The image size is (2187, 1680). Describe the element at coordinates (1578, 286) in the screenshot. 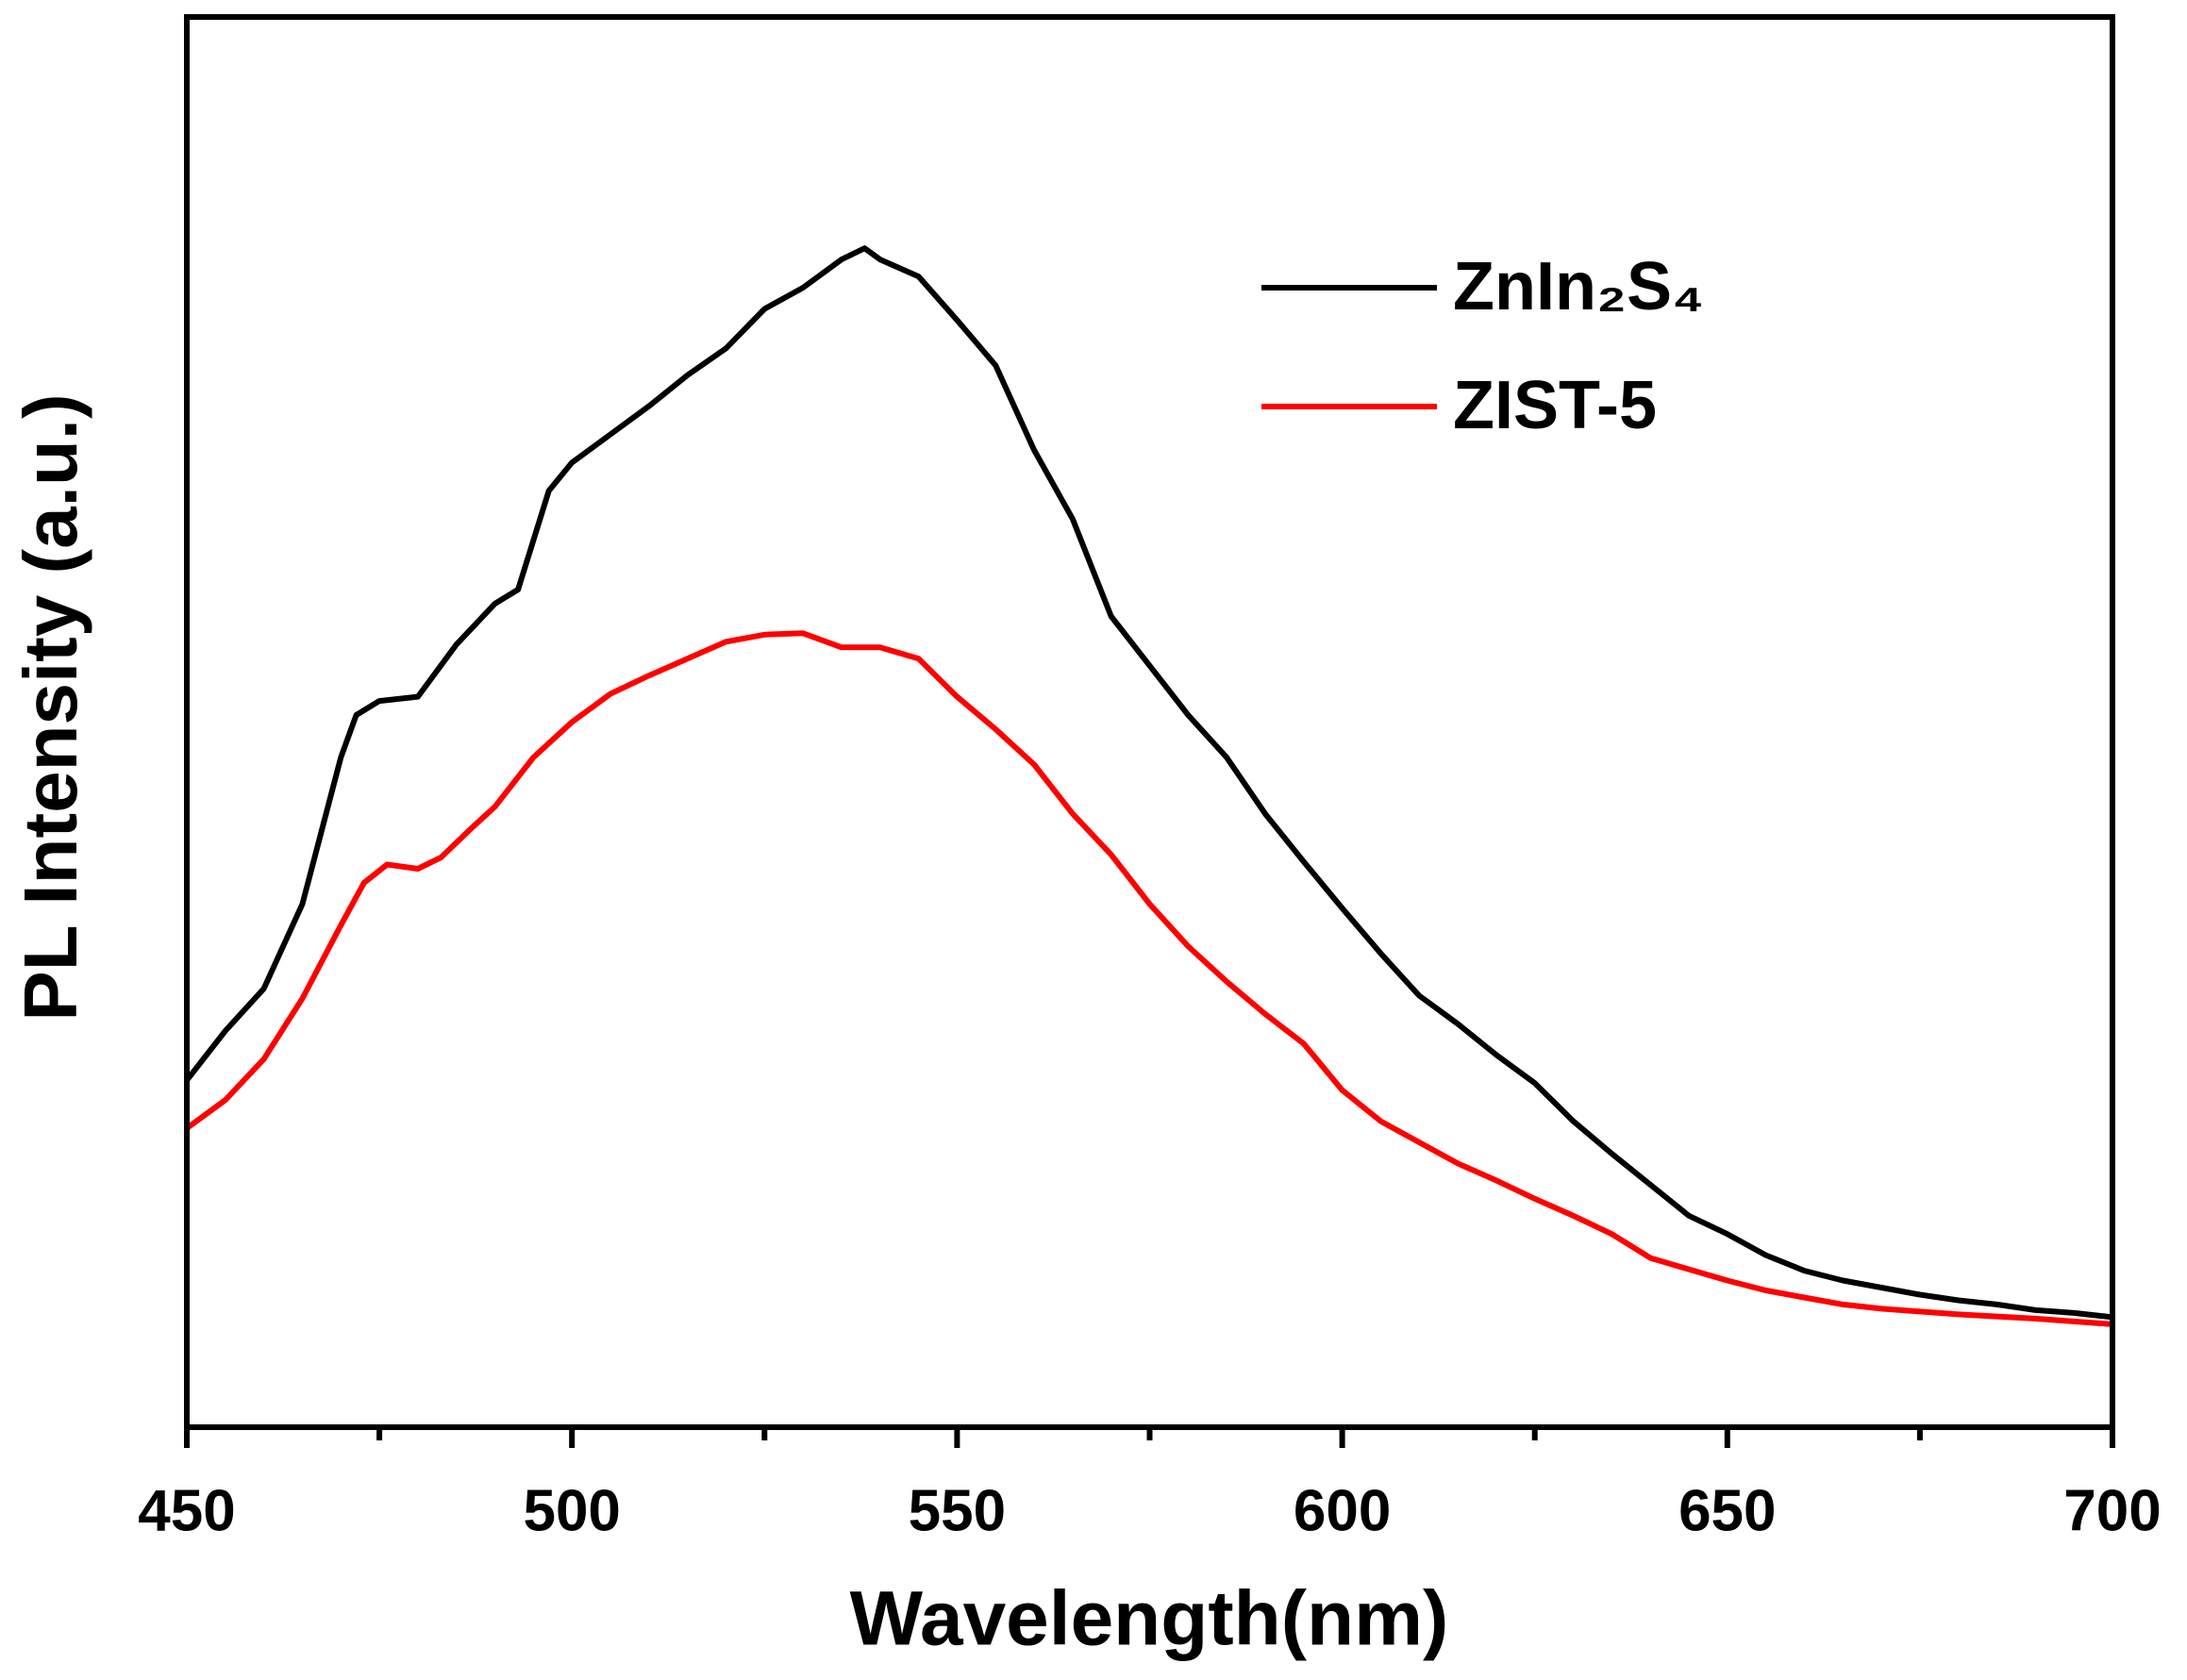

I see `legend-label: ZnIn₂S₄` at that location.